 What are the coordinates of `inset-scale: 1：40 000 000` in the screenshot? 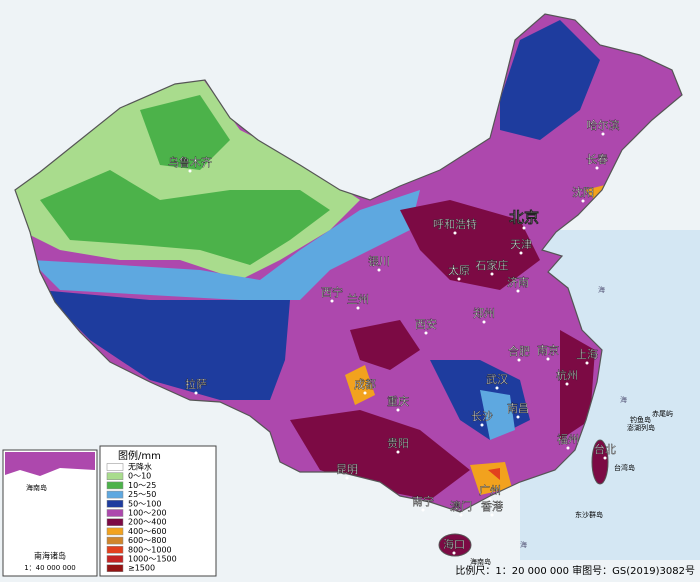 It's located at (50, 568).